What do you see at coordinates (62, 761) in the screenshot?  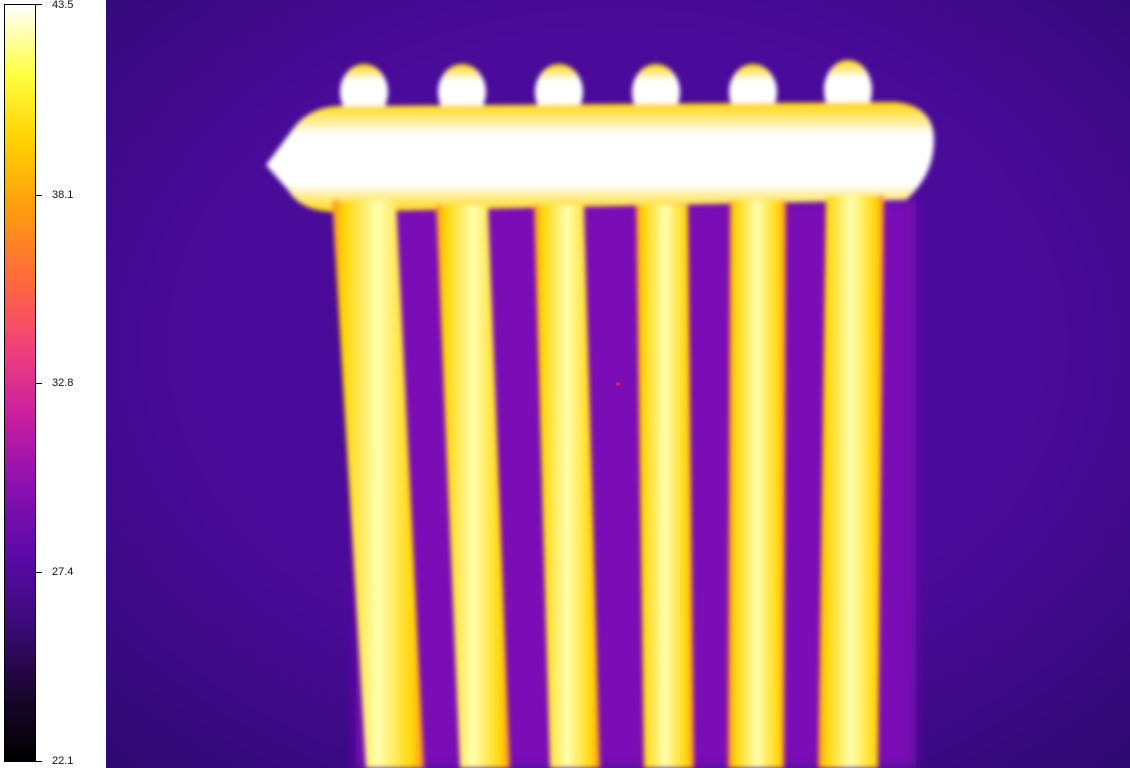 I see `scale-min-label: 22.1` at bounding box center [62, 761].